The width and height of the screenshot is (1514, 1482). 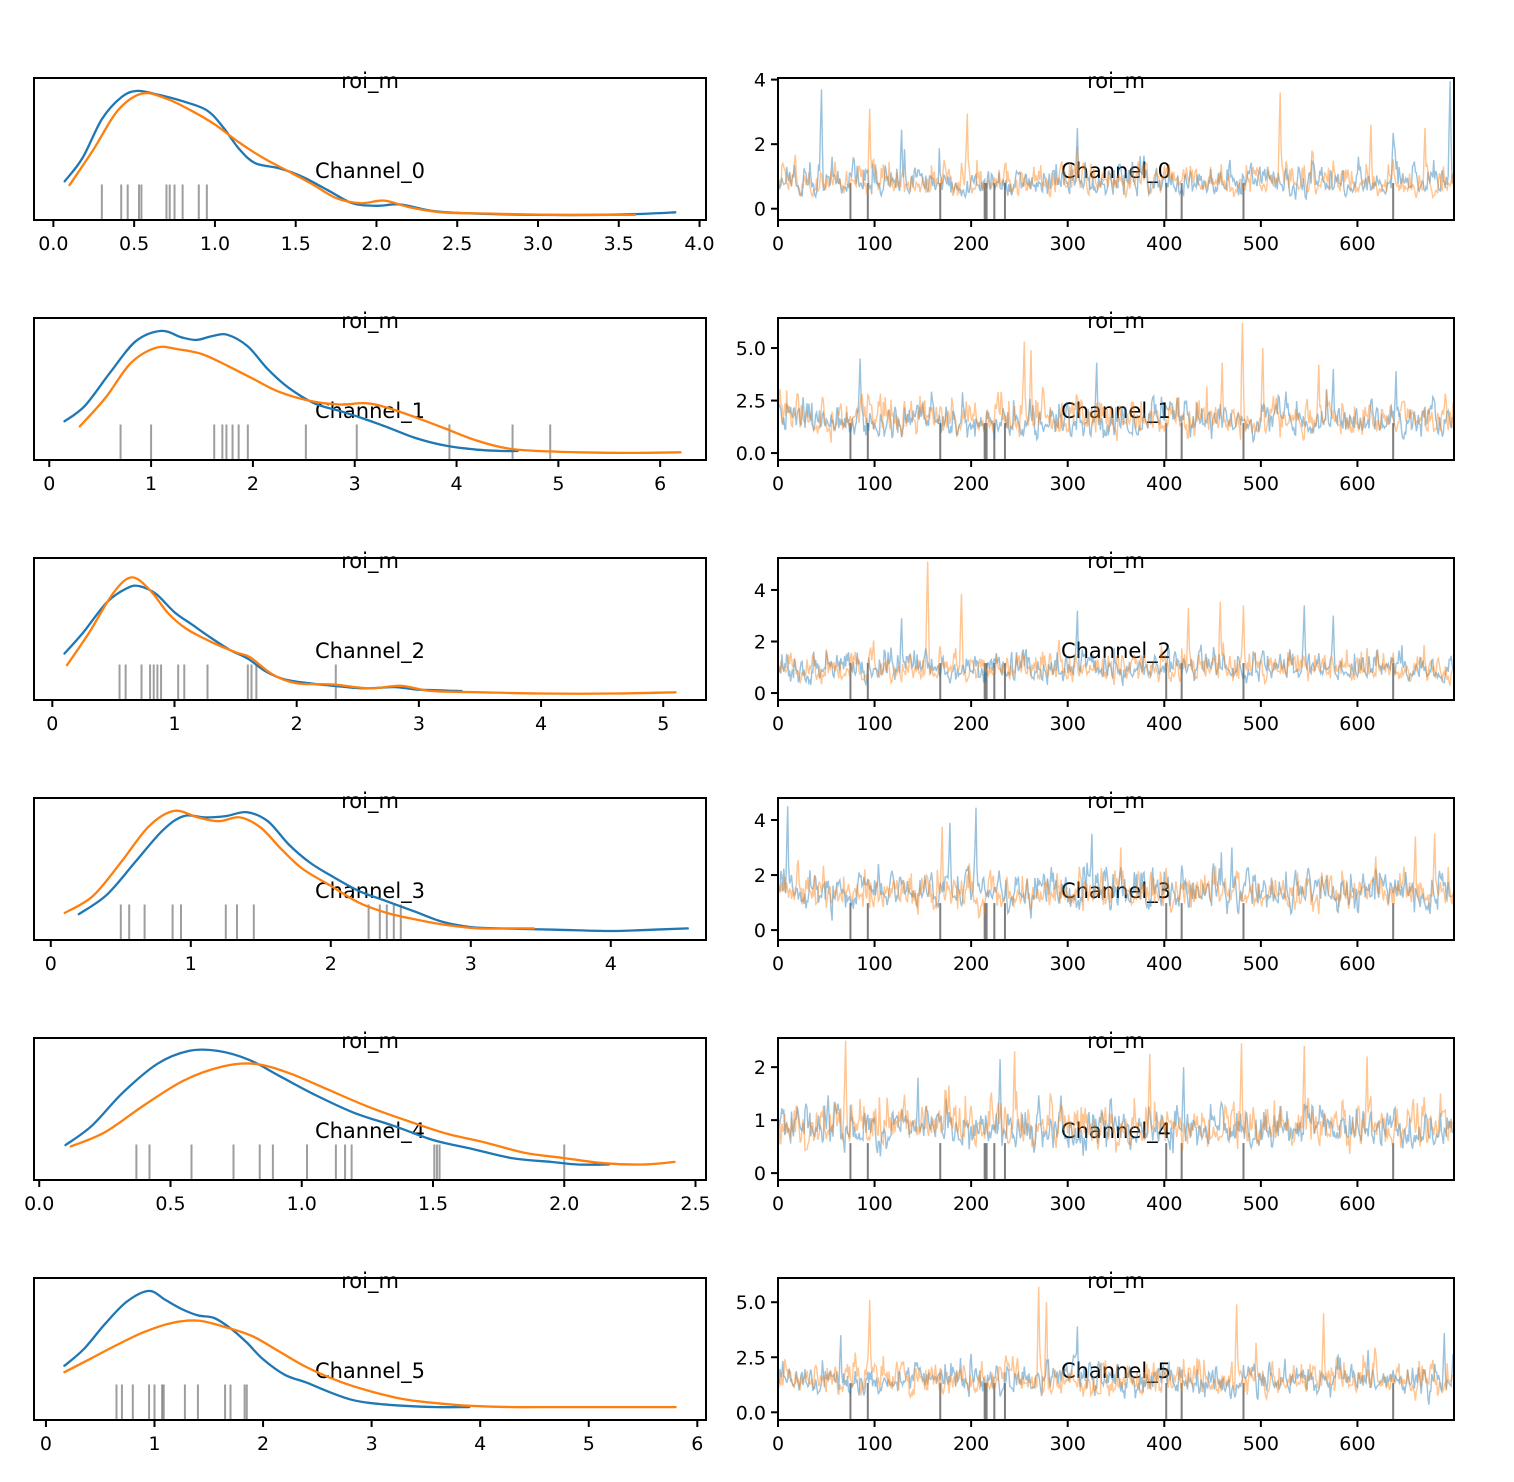 I want to click on timeseries-canvas: 0 100 200 300 400 500 600 0.0 2.5 5.0, so click(x=1095, y=406).